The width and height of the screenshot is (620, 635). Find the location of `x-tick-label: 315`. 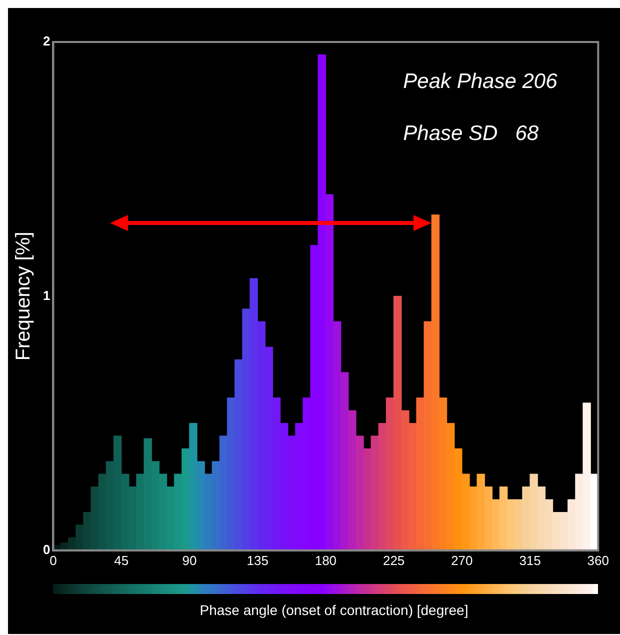

x-tick-label: 315 is located at coordinates (530, 560).